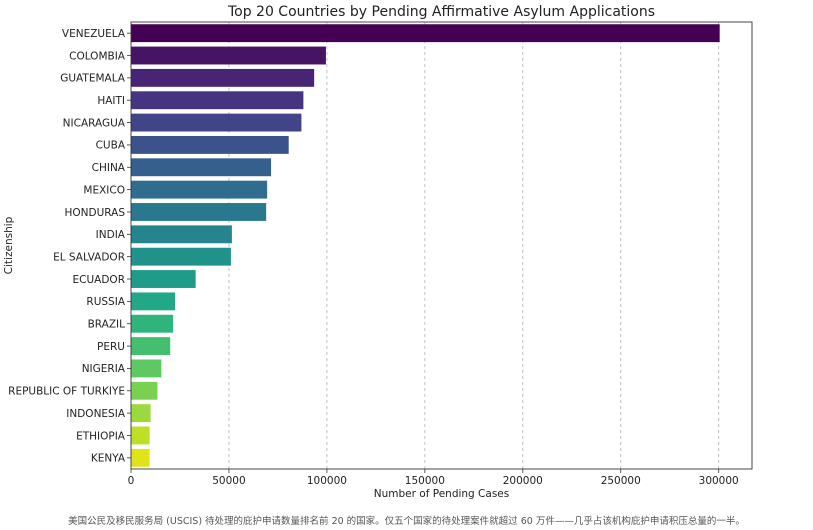  What do you see at coordinates (104, 190) in the screenshot?
I see `y-tick-label-7: MEXICO` at bounding box center [104, 190].